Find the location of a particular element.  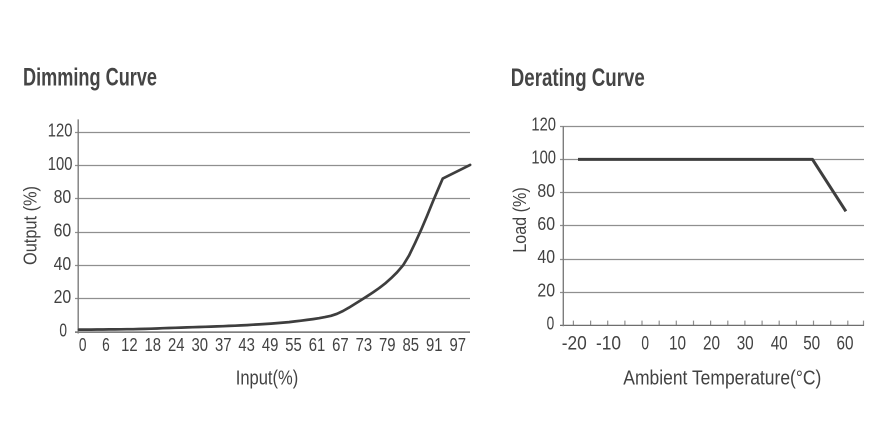

svg-text: 91 is located at coordinates (434, 344).